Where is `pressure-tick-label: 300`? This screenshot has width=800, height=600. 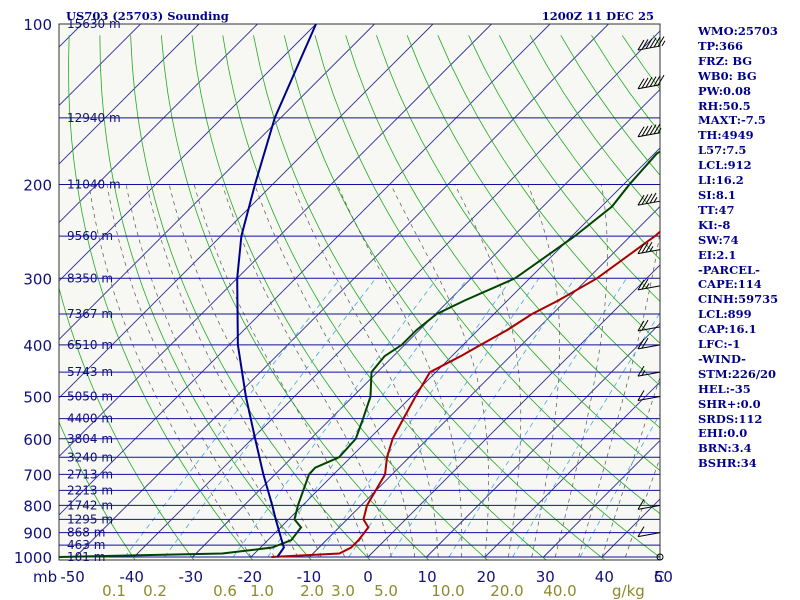 pressure-tick-label: 300 is located at coordinates (37, 279).